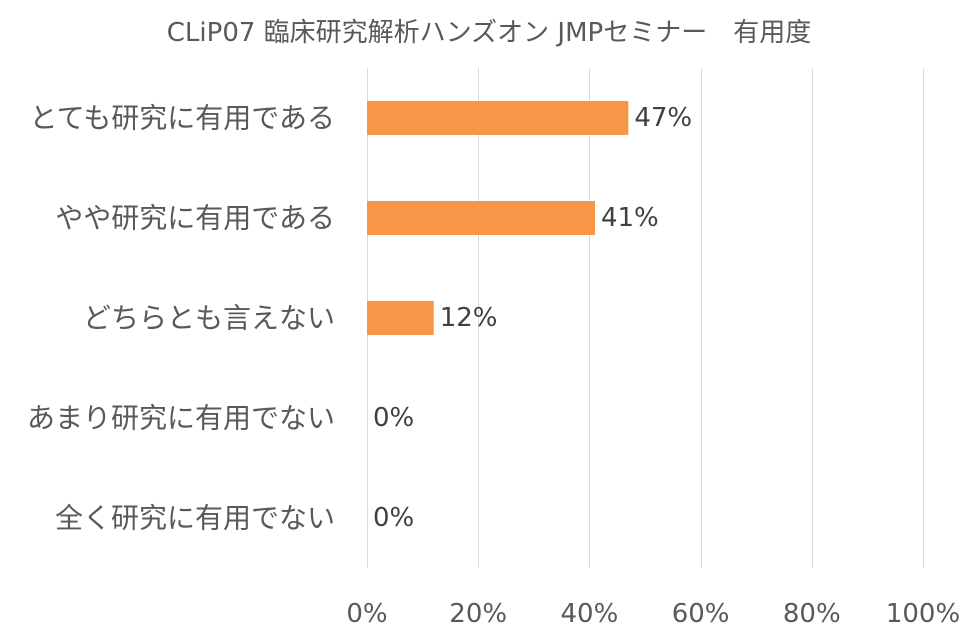 Image resolution: width=978 pixels, height=639 pixels. What do you see at coordinates (489, 33) in the screenshot?
I see `chart-title: CLiP07 臨床研究解析ハンズオン JMPセミナー 有用度` at bounding box center [489, 33].